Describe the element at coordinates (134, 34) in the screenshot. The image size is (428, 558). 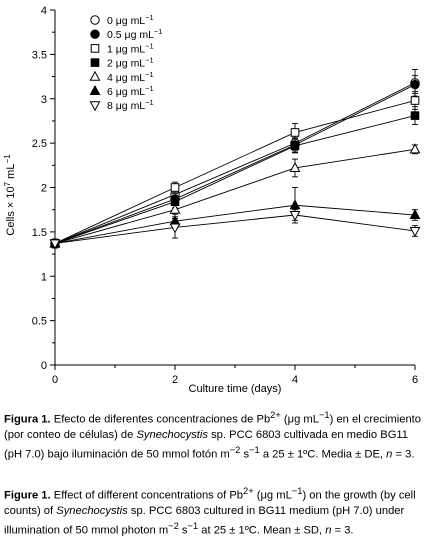
I see `legend-label: 0.5 μg mL−1` at that location.